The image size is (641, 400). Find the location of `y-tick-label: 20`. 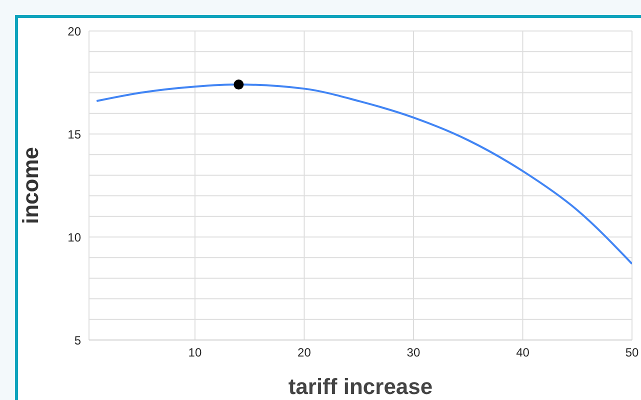

y-tick-label: 20 is located at coordinates (75, 31).